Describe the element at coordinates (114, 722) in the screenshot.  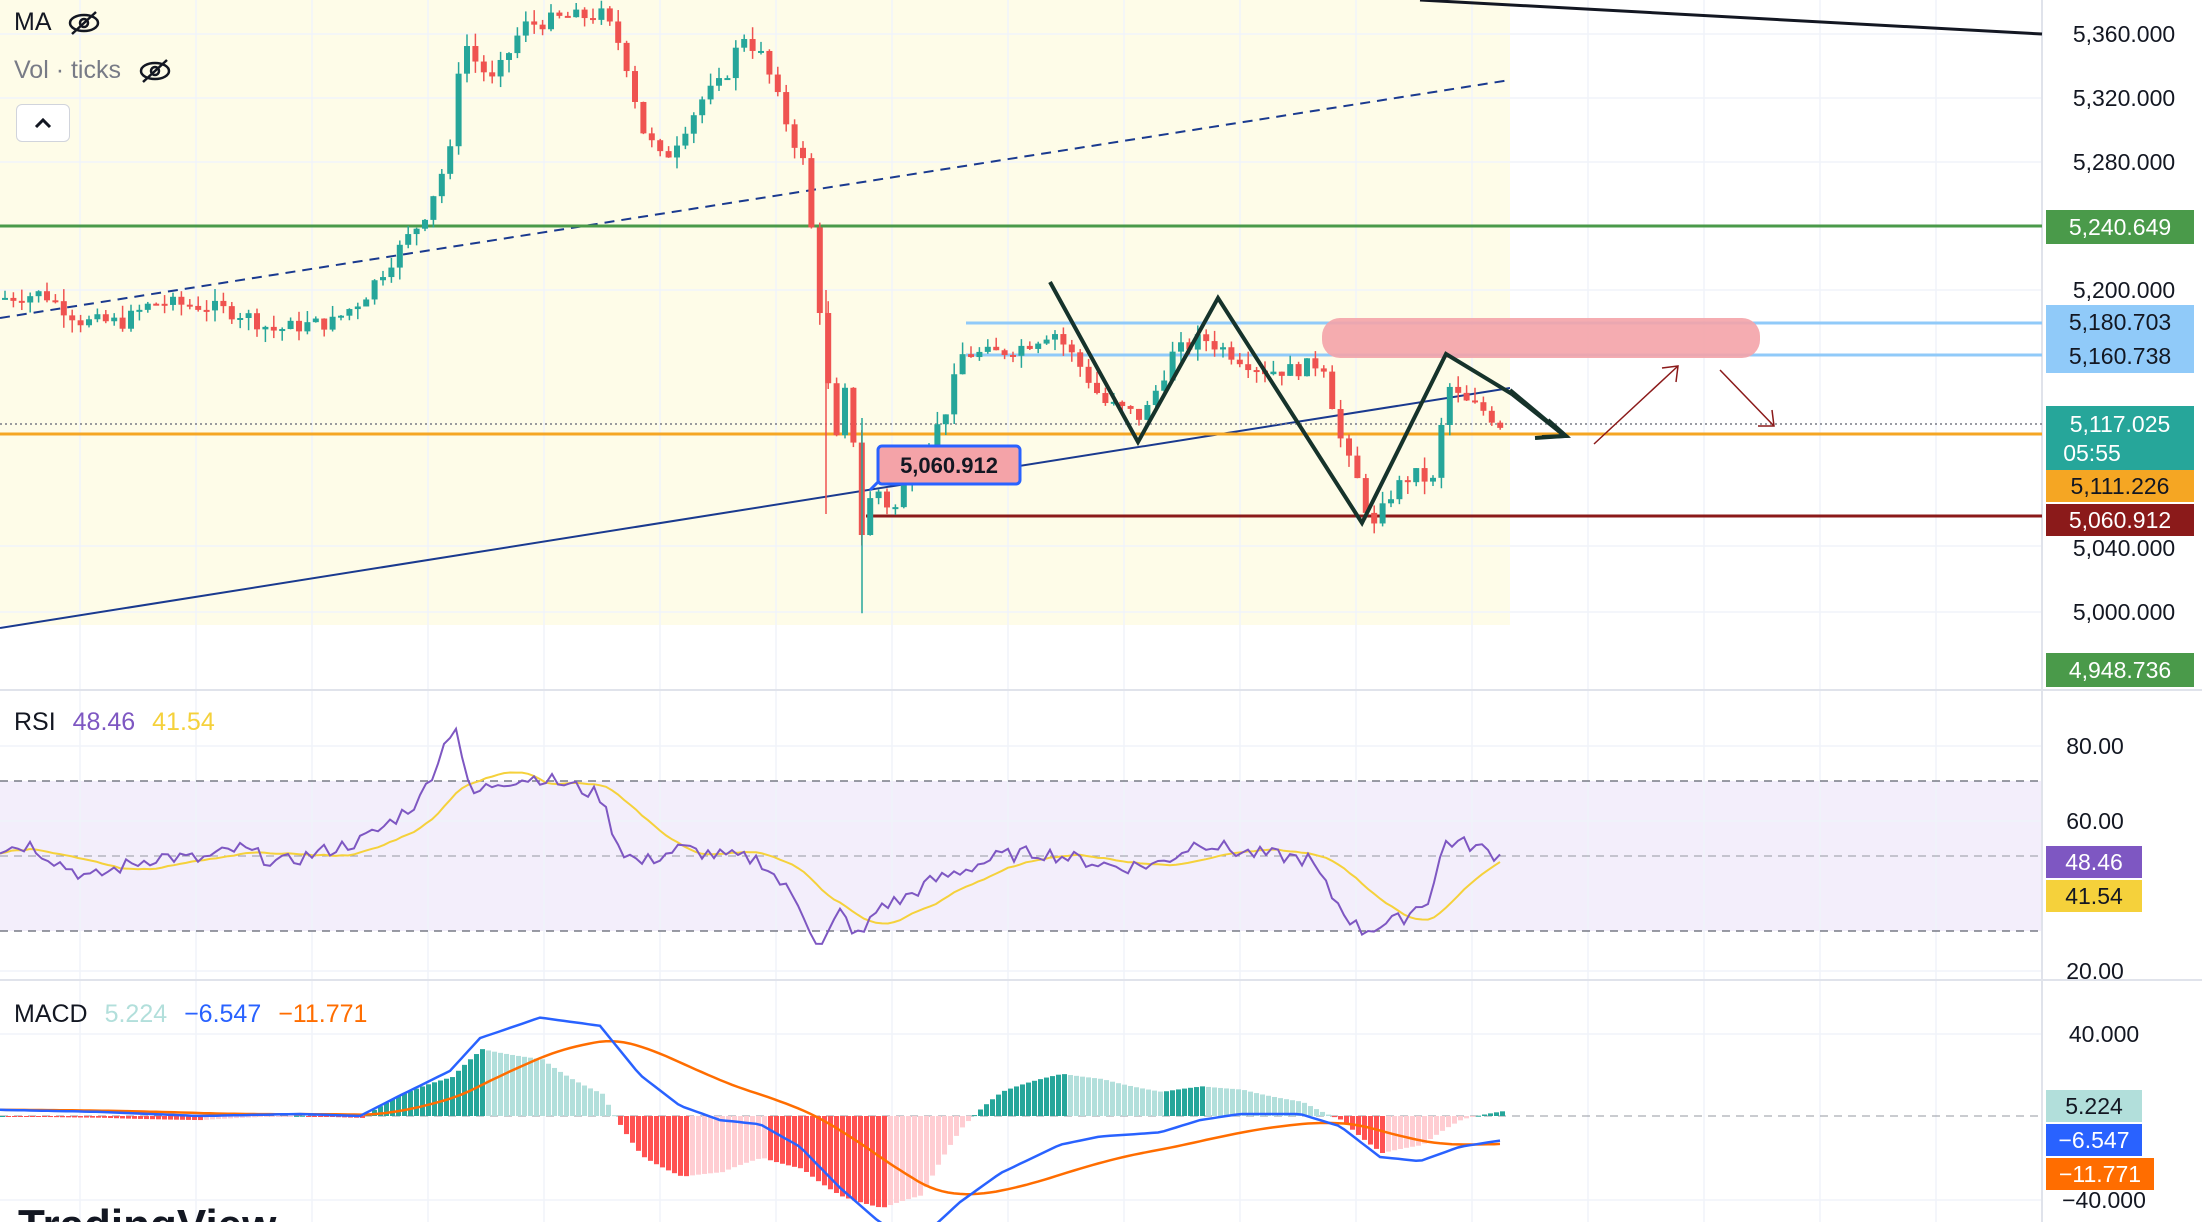
I see `rsi-legend: RSI 48.46 41.54` at that location.